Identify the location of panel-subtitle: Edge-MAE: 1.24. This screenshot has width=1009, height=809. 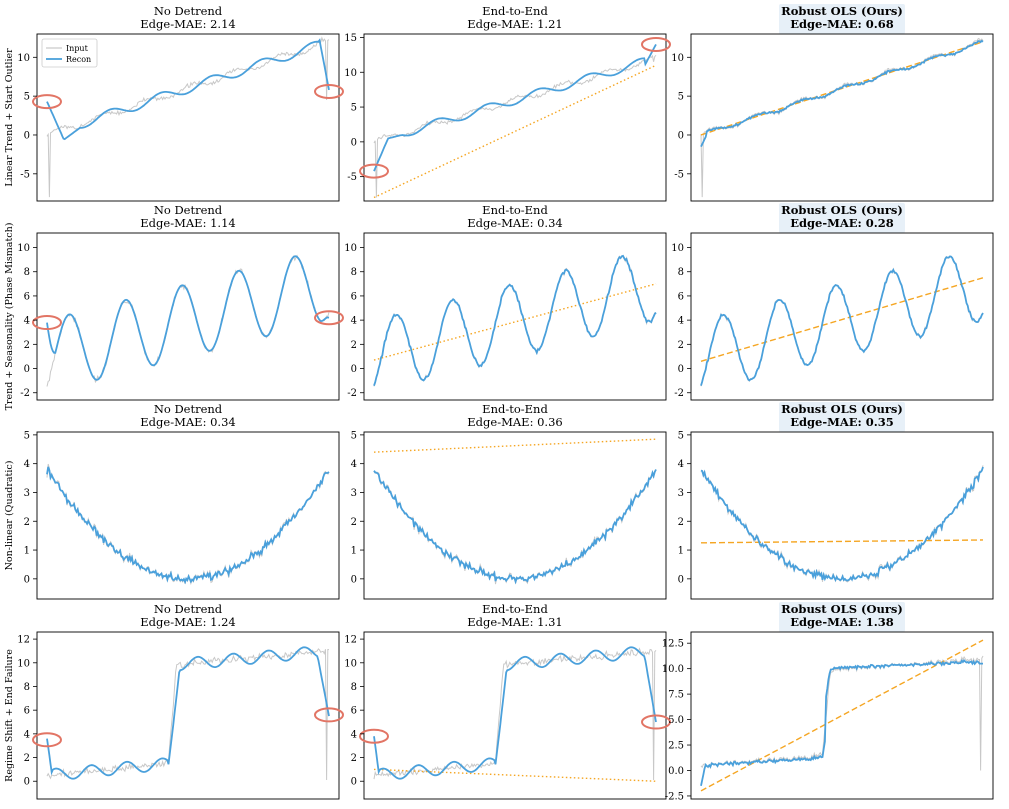
(187, 622).